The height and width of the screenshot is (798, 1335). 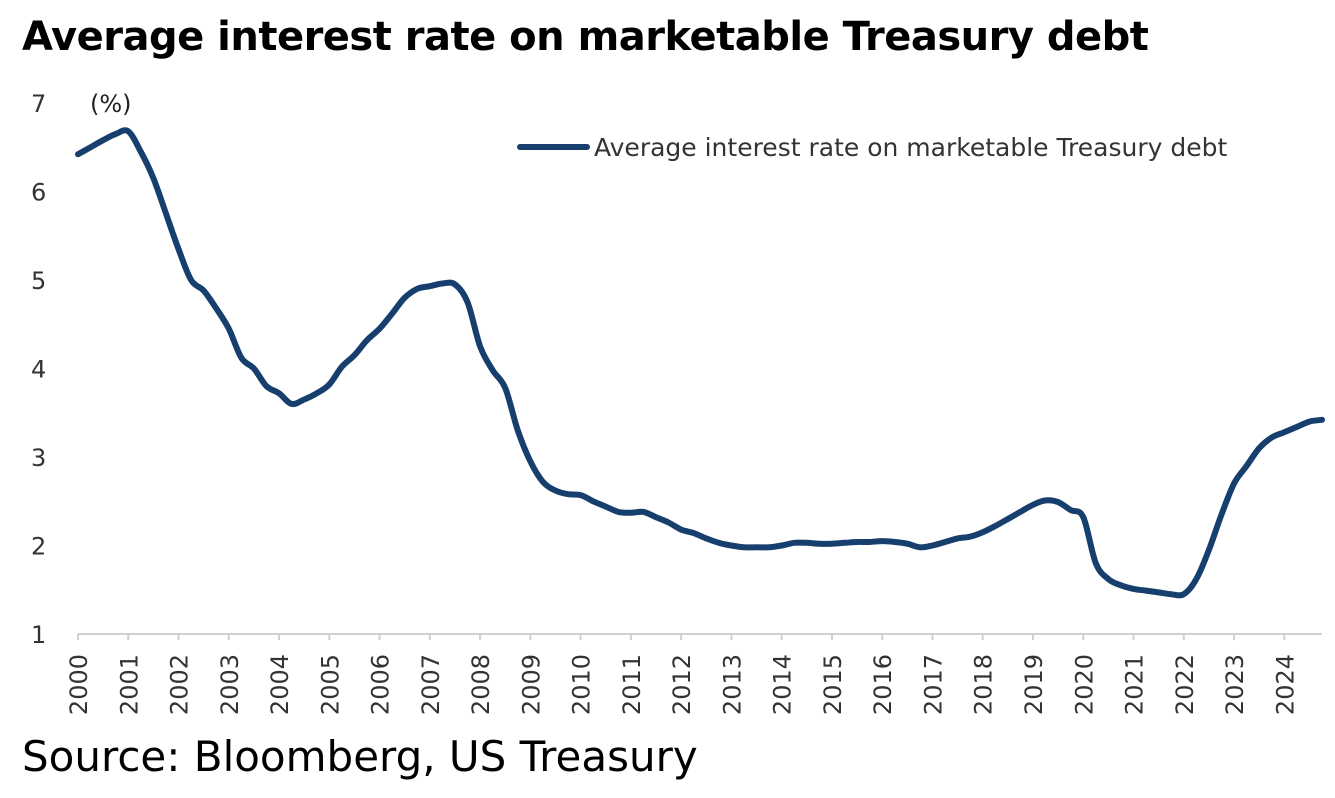 I want to click on y-tick-label: 4, so click(x=38, y=370).